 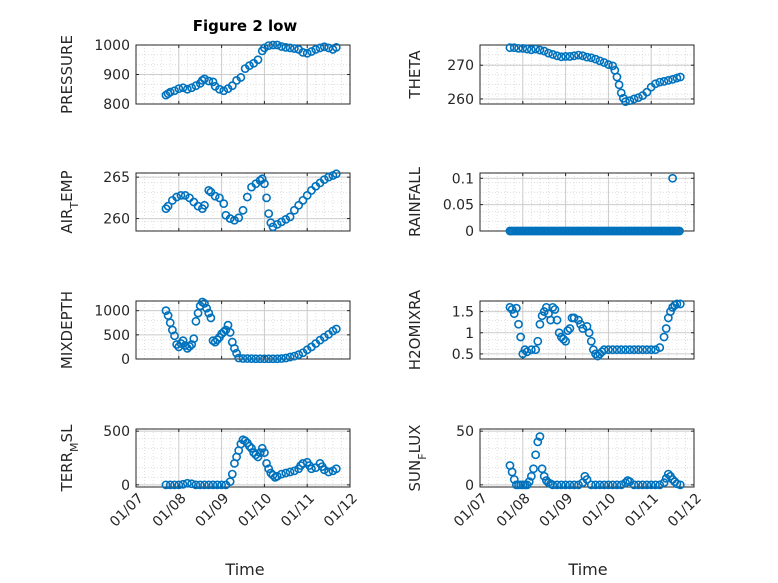 What do you see at coordinates (67, 433) in the screenshot?
I see `terr-msl-ylabel-suffix: SL` at bounding box center [67, 433].